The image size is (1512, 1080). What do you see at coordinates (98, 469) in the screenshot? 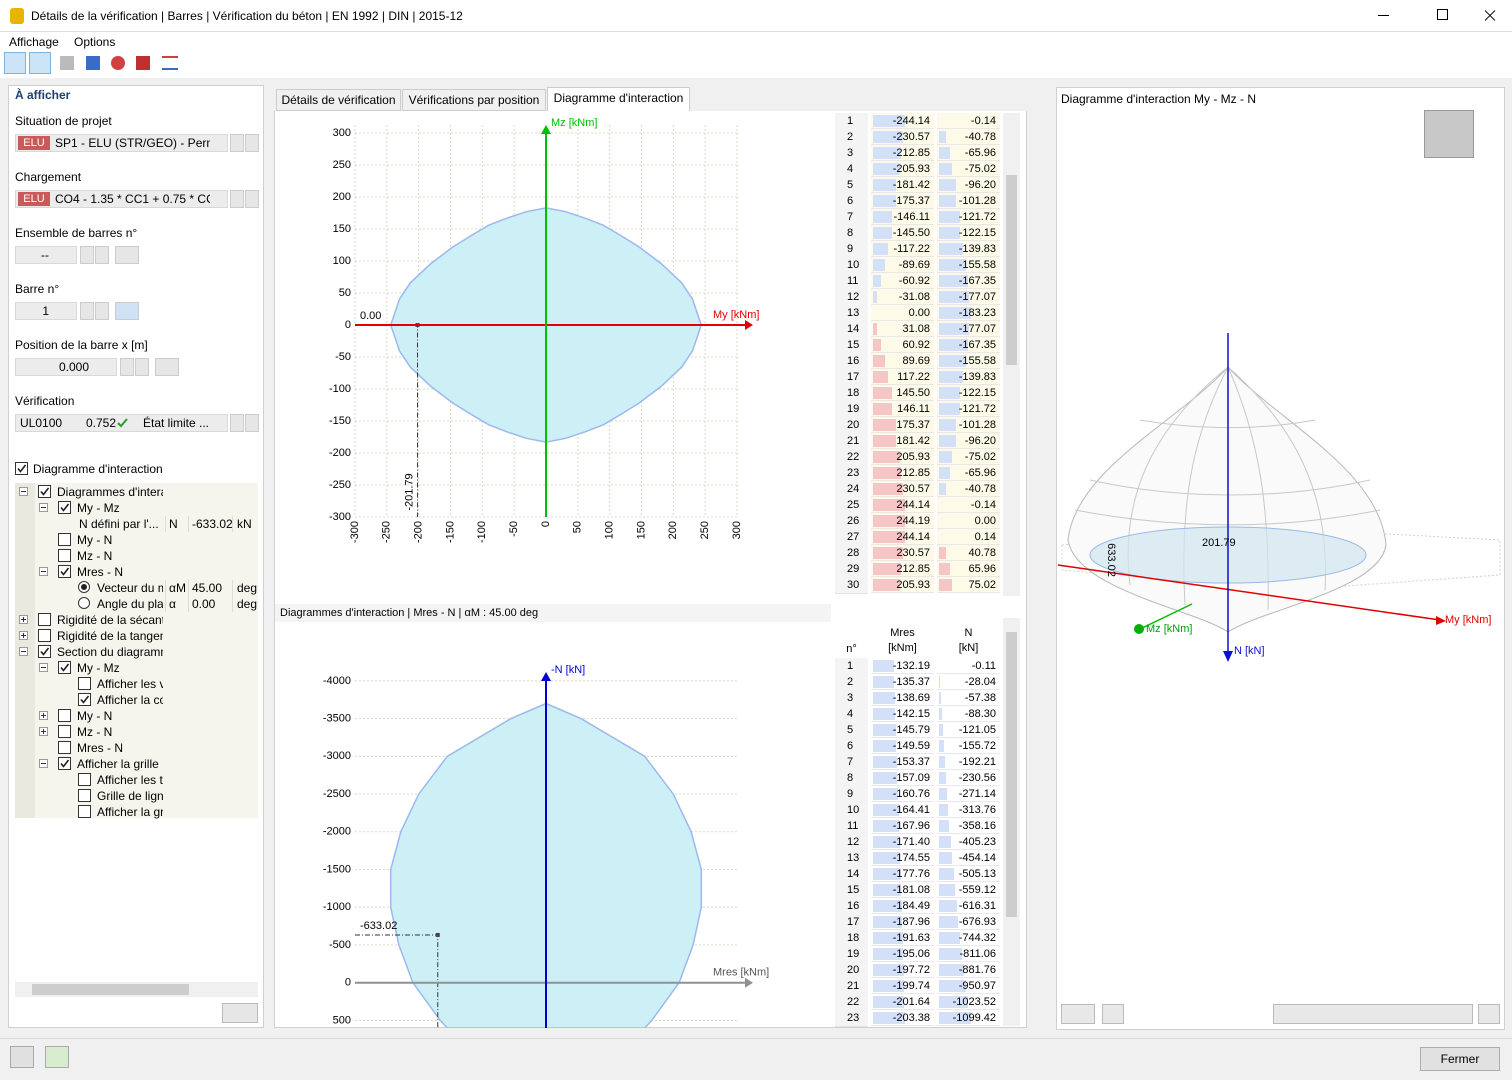
I see `checkbox-label: Diagramme d'interaction` at bounding box center [98, 469].